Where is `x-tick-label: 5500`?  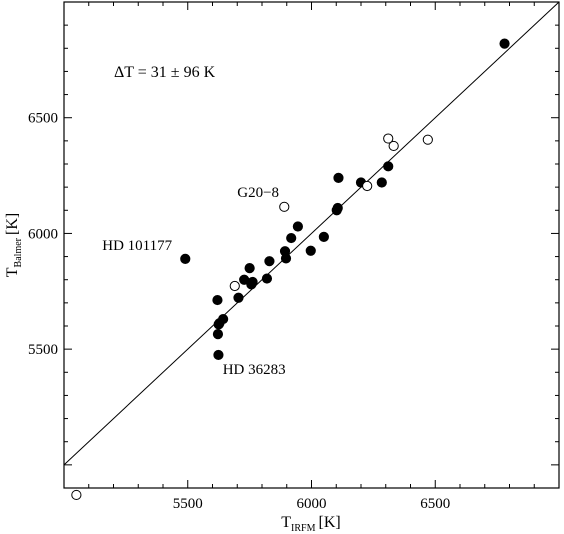
x-tick-label: 5500 is located at coordinates (188, 504).